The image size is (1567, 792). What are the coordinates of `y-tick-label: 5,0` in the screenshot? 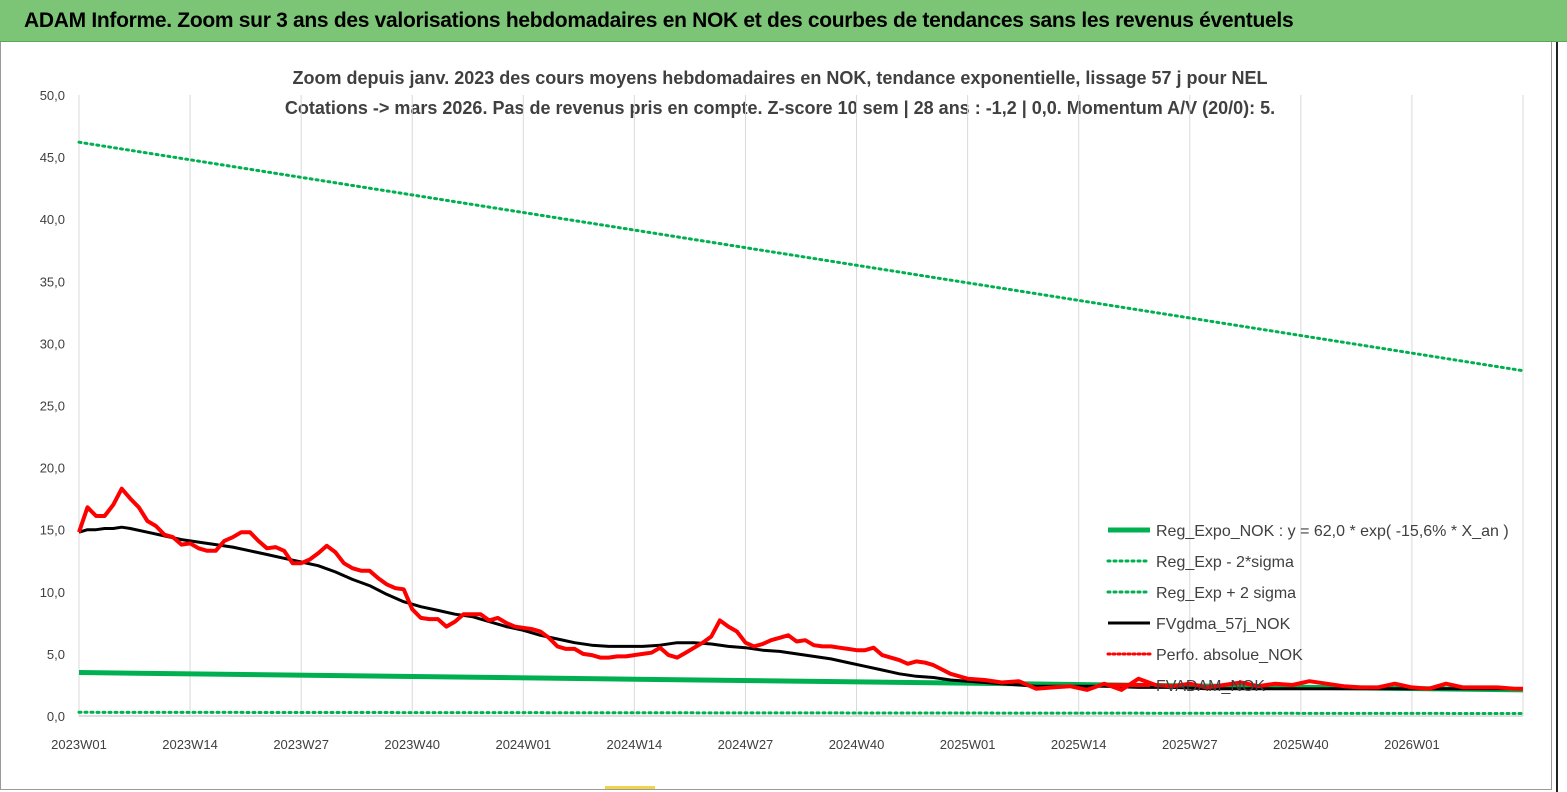 It's located at (56, 654).